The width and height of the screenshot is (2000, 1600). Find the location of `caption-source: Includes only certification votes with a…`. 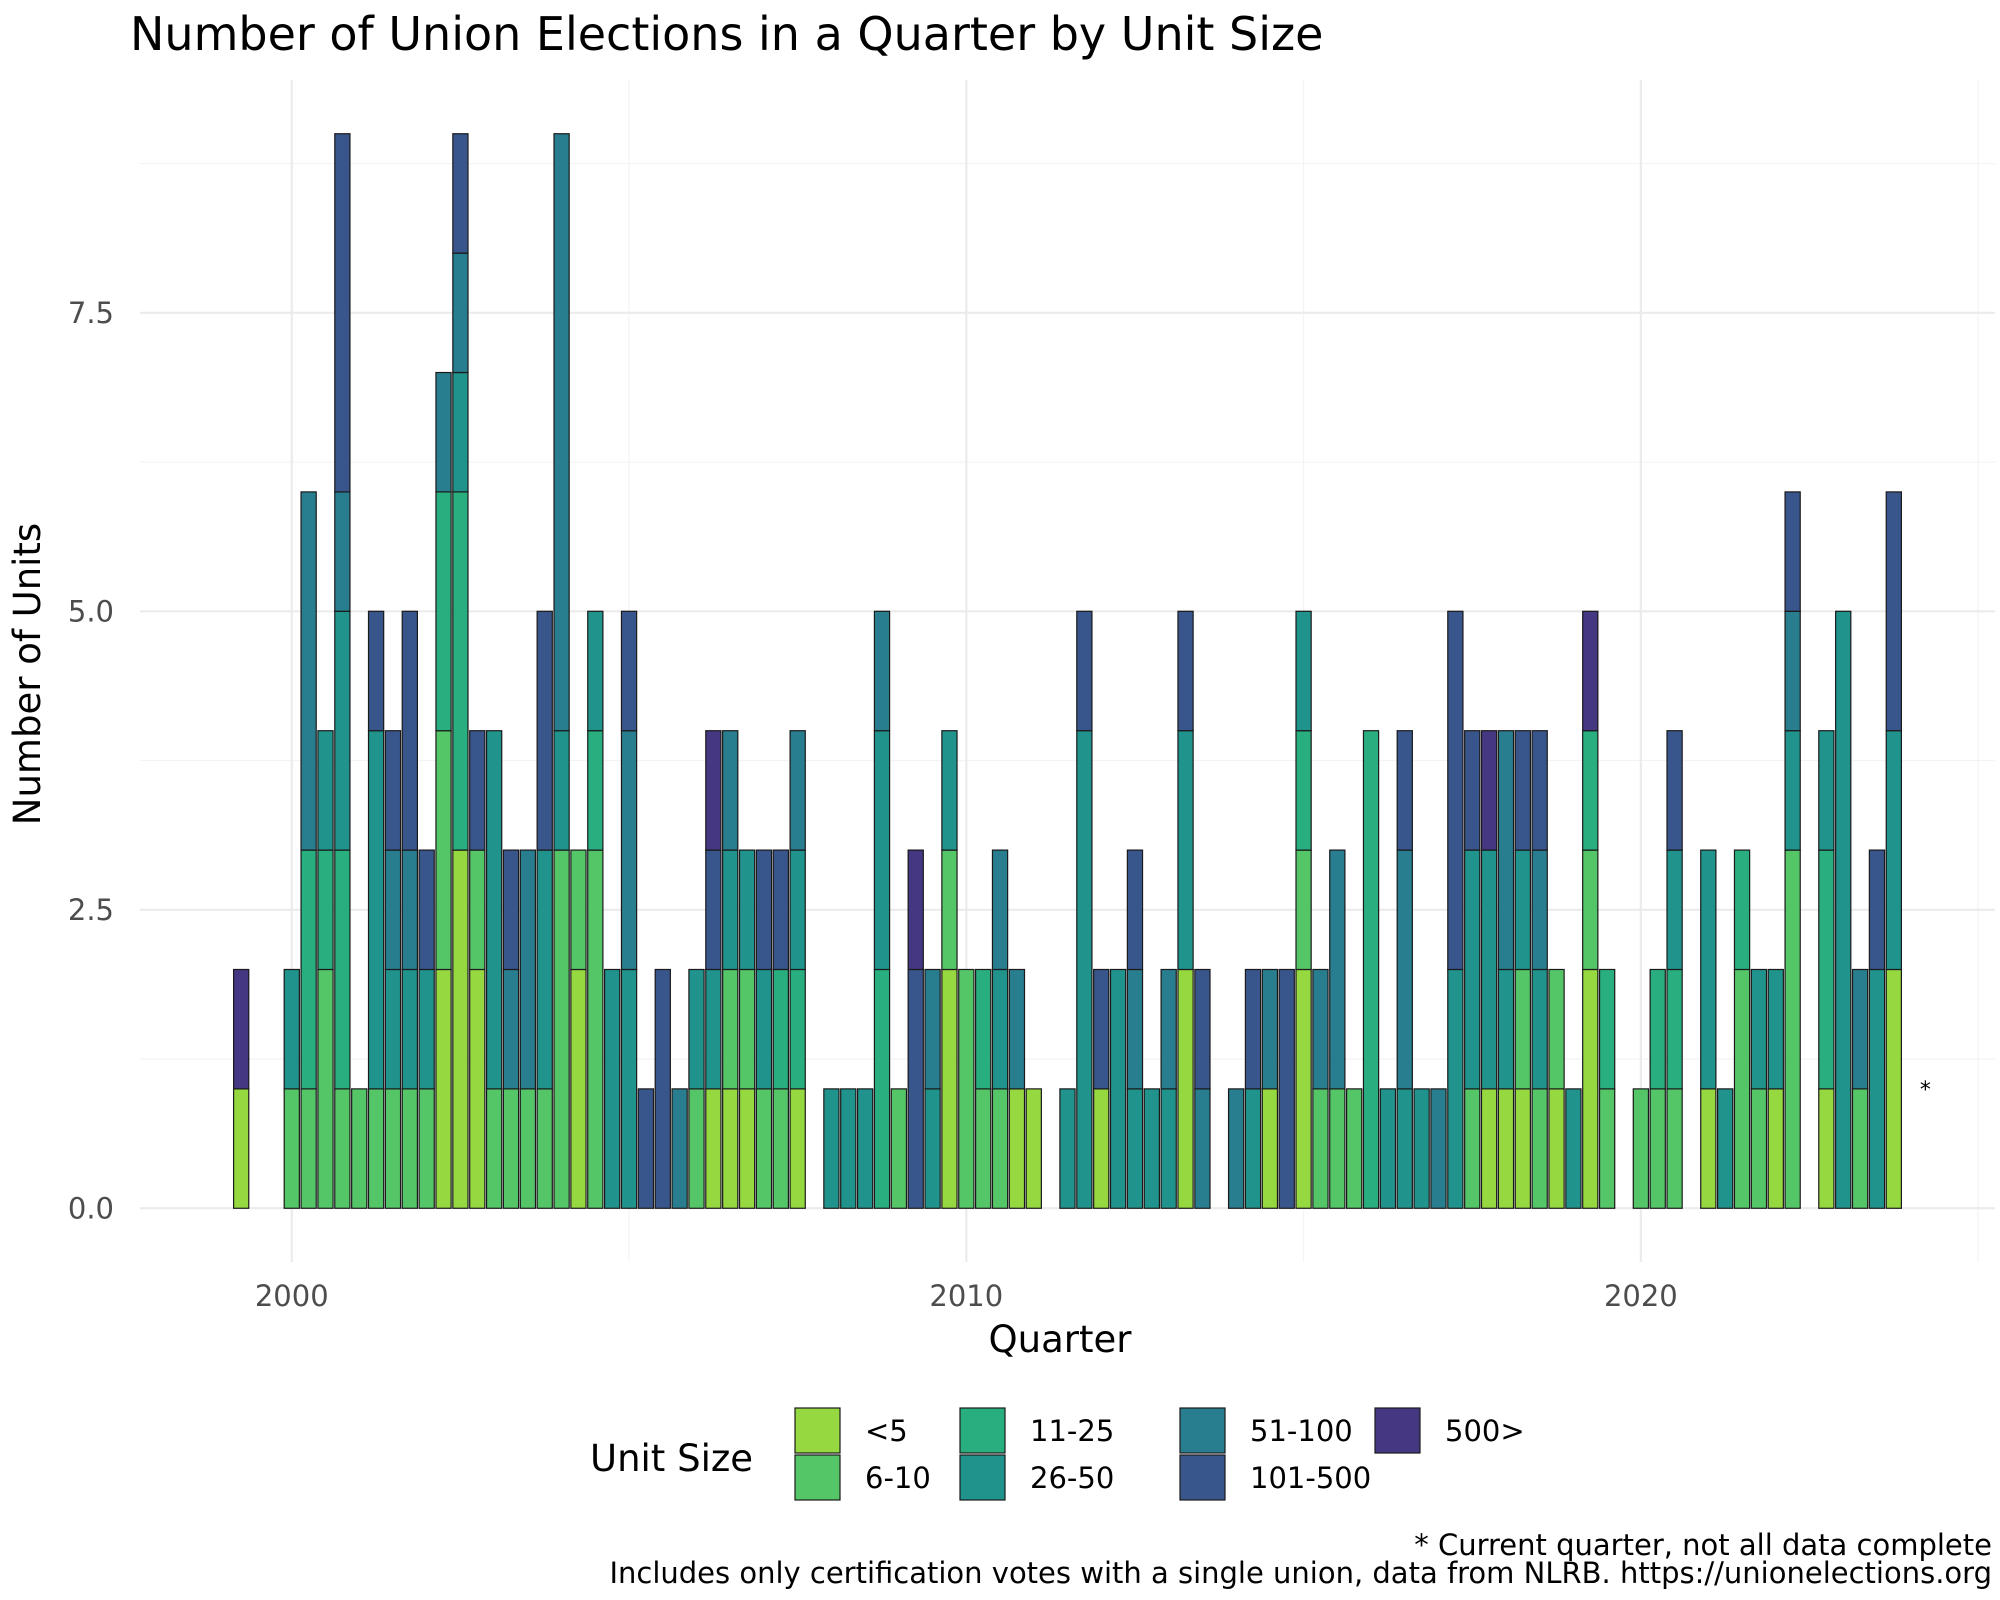

caption-source: Includes only certification votes with a… is located at coordinates (1300, 1573).